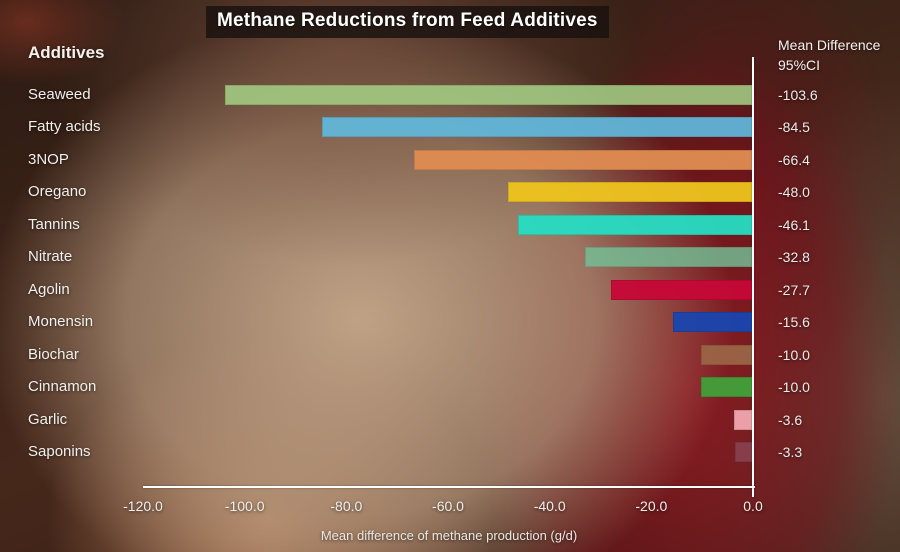  What do you see at coordinates (794, 192) in the screenshot?
I see `value-label: -48.0` at bounding box center [794, 192].